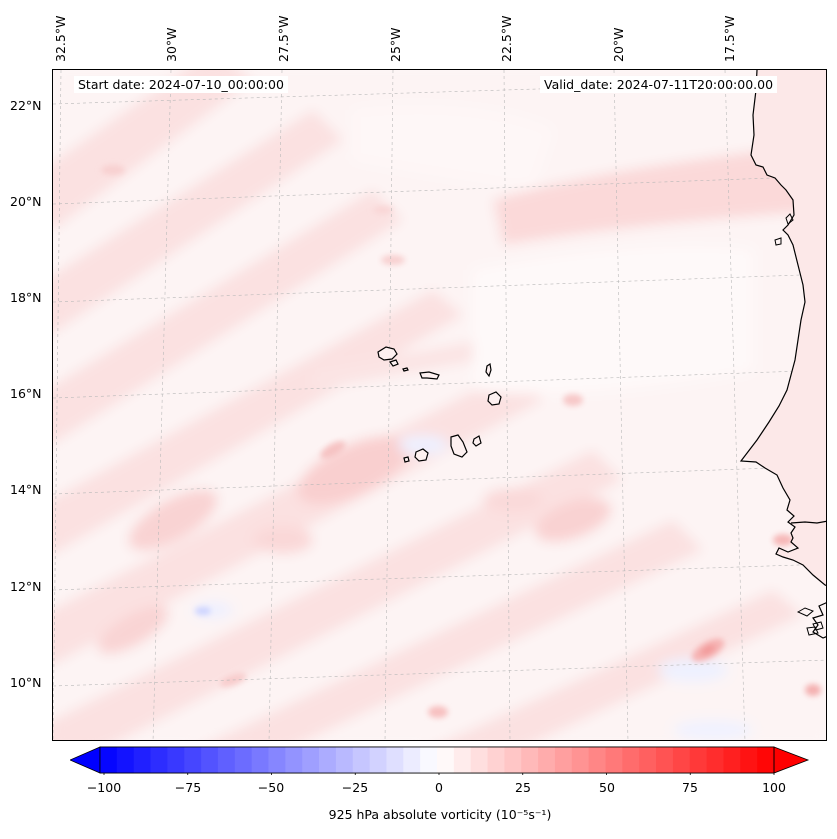  Describe the element at coordinates (774, 787) in the screenshot. I see `colorbar-tick-label: 100` at that location.